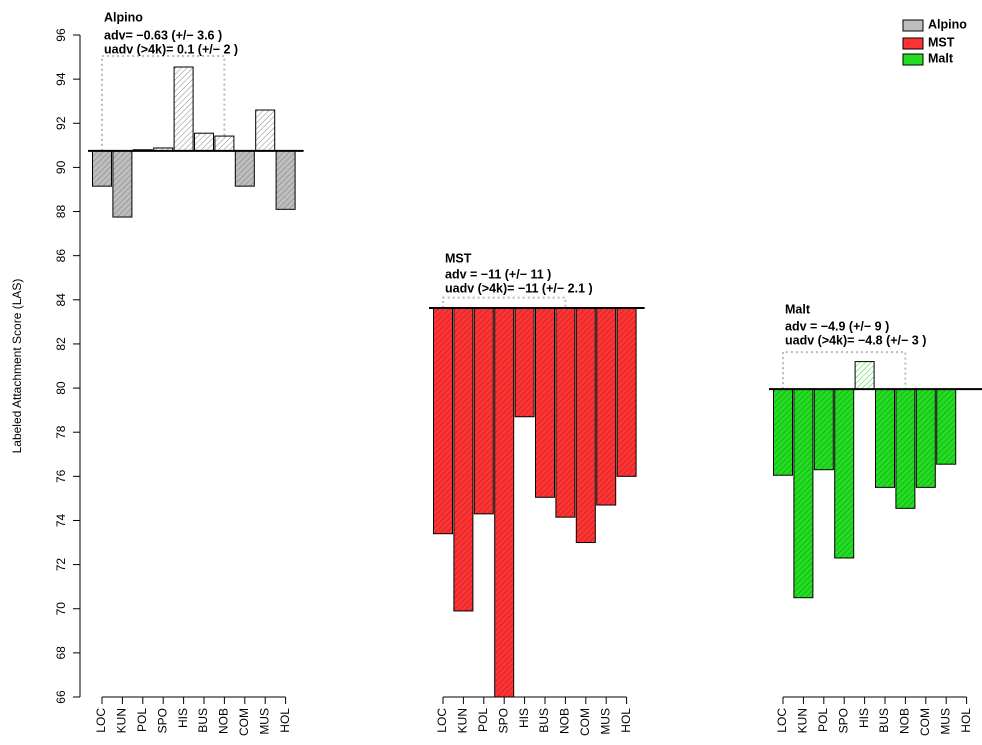  Describe the element at coordinates (61, 300) in the screenshot. I see `y-tick-label: 84` at that location.